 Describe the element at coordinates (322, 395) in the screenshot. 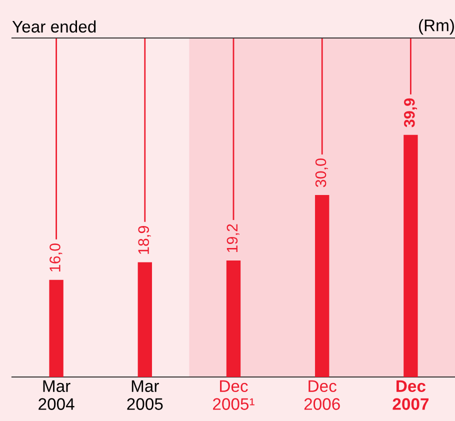

I see `x-tick-label: Dec 2006` at that location.